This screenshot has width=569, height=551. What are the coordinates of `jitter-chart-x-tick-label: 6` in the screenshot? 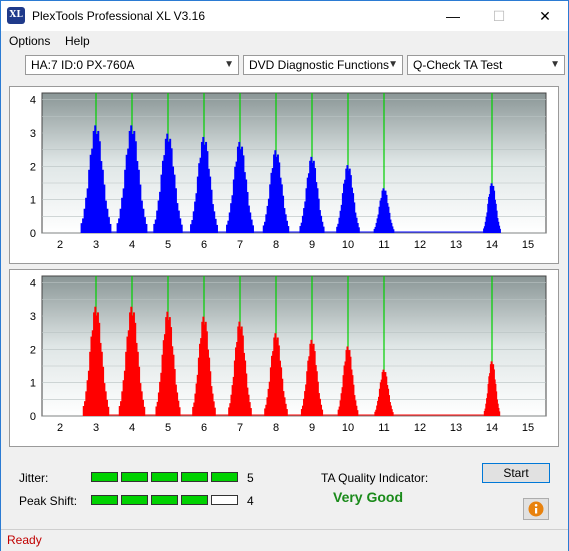 It's located at (204, 245).